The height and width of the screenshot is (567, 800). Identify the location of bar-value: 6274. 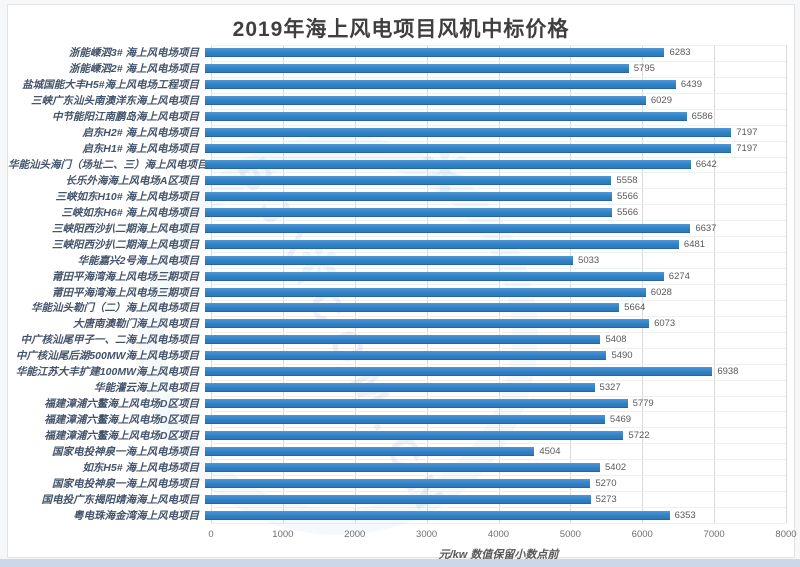
(679, 276).